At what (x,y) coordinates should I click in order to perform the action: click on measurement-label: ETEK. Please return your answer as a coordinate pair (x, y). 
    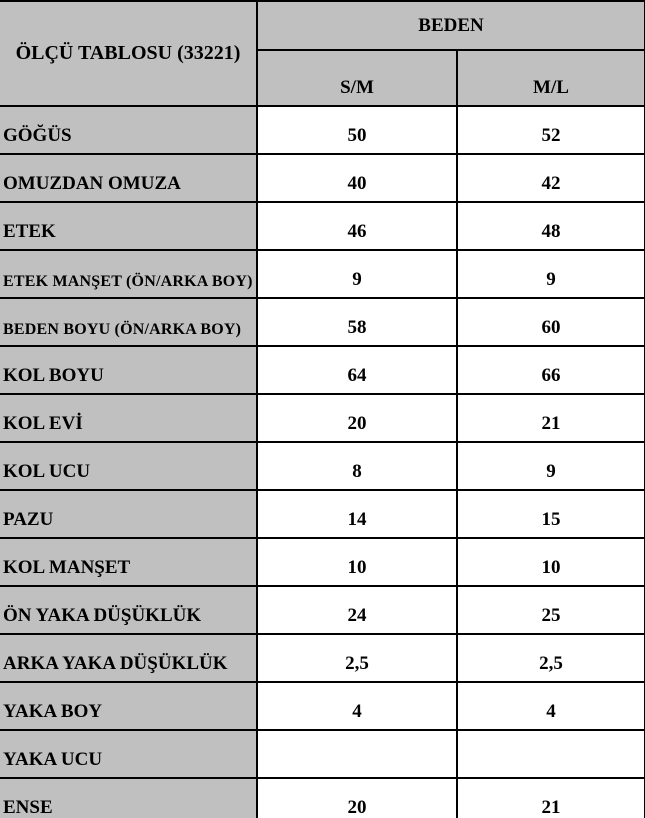
    Looking at the image, I should click on (129, 226).